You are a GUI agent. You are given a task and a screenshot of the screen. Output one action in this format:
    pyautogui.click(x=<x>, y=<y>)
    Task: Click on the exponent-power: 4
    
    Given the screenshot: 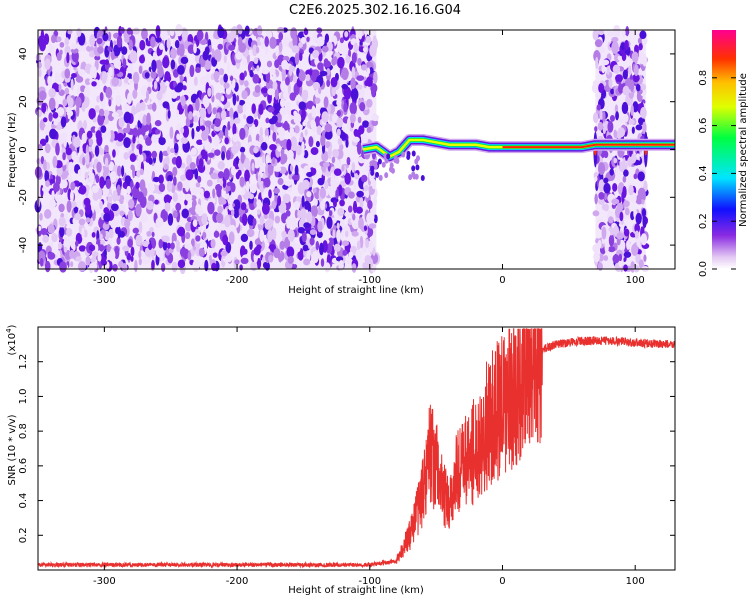 What is the action you would take?
    pyautogui.click(x=9, y=330)
    